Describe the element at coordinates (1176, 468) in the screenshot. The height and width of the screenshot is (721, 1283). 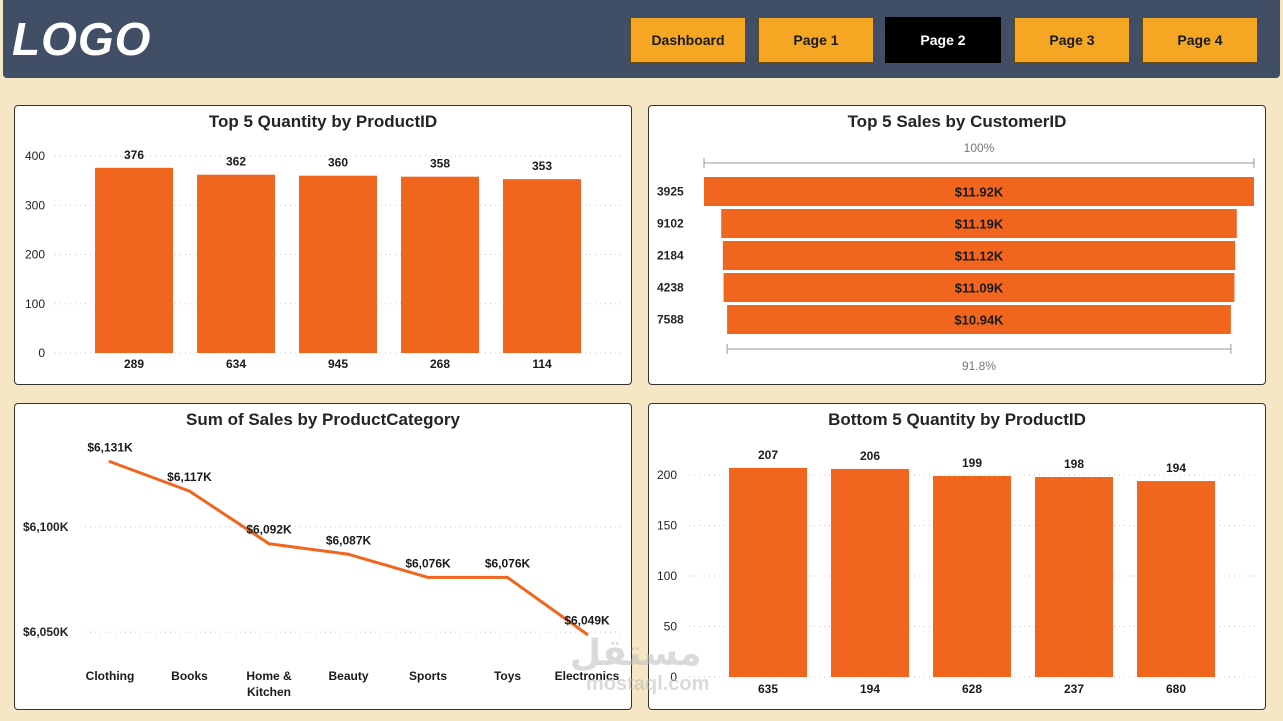
I see `data-label: 194` at that location.